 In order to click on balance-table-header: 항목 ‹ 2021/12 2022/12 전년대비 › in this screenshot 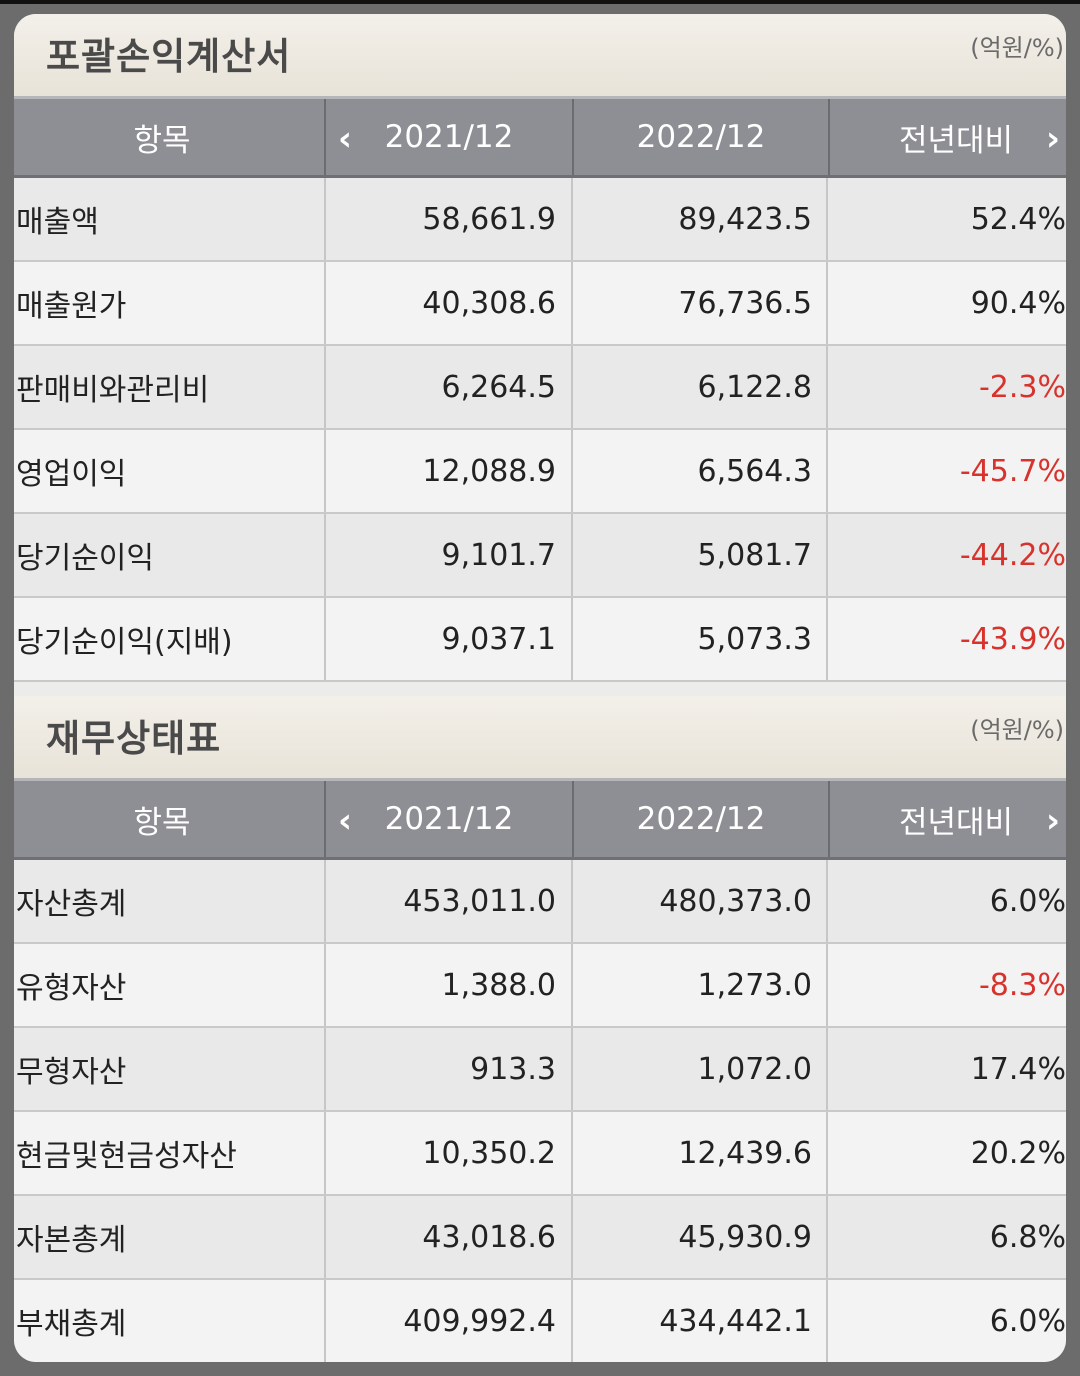, I will do `click(540, 819)`.